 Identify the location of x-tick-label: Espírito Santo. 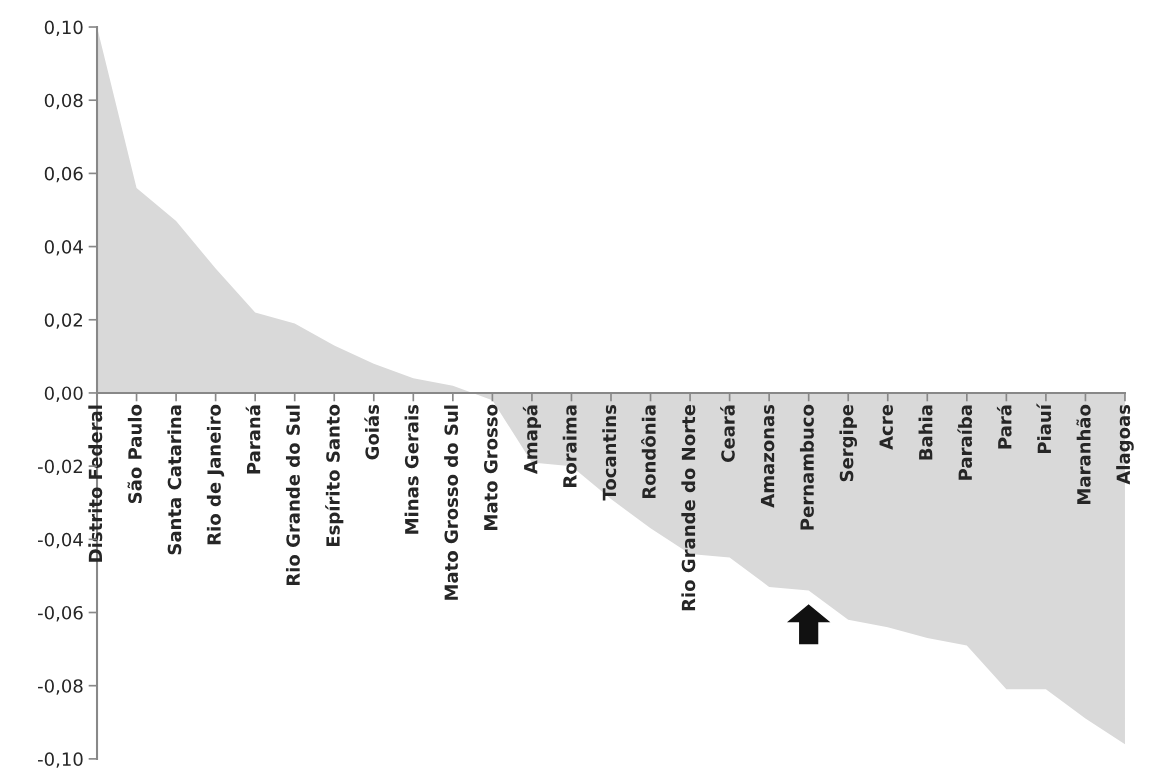
(334, 475).